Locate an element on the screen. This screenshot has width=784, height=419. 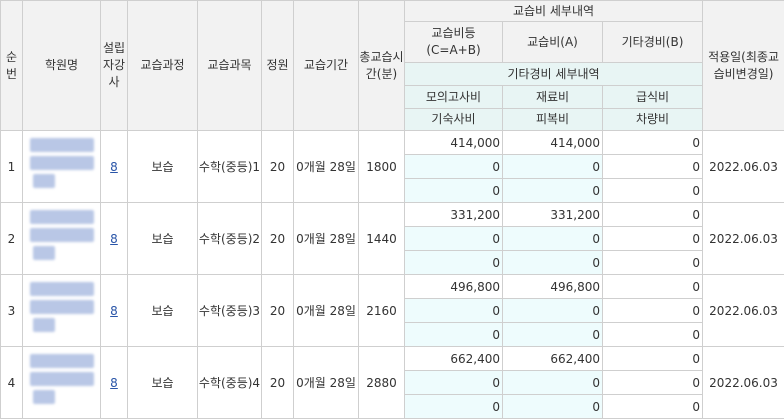
header-material: 재료비 is located at coordinates (553, 97).